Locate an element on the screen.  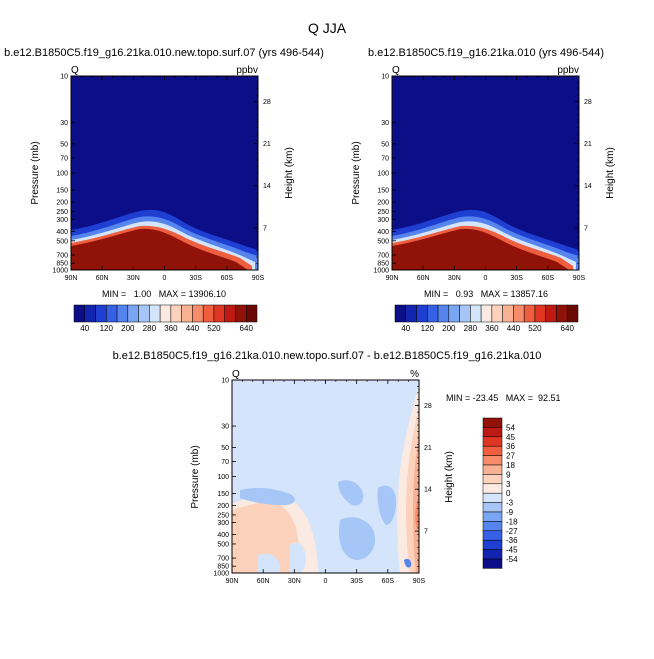
panel-a-ytick-label: 10 is located at coordinates (64, 77).